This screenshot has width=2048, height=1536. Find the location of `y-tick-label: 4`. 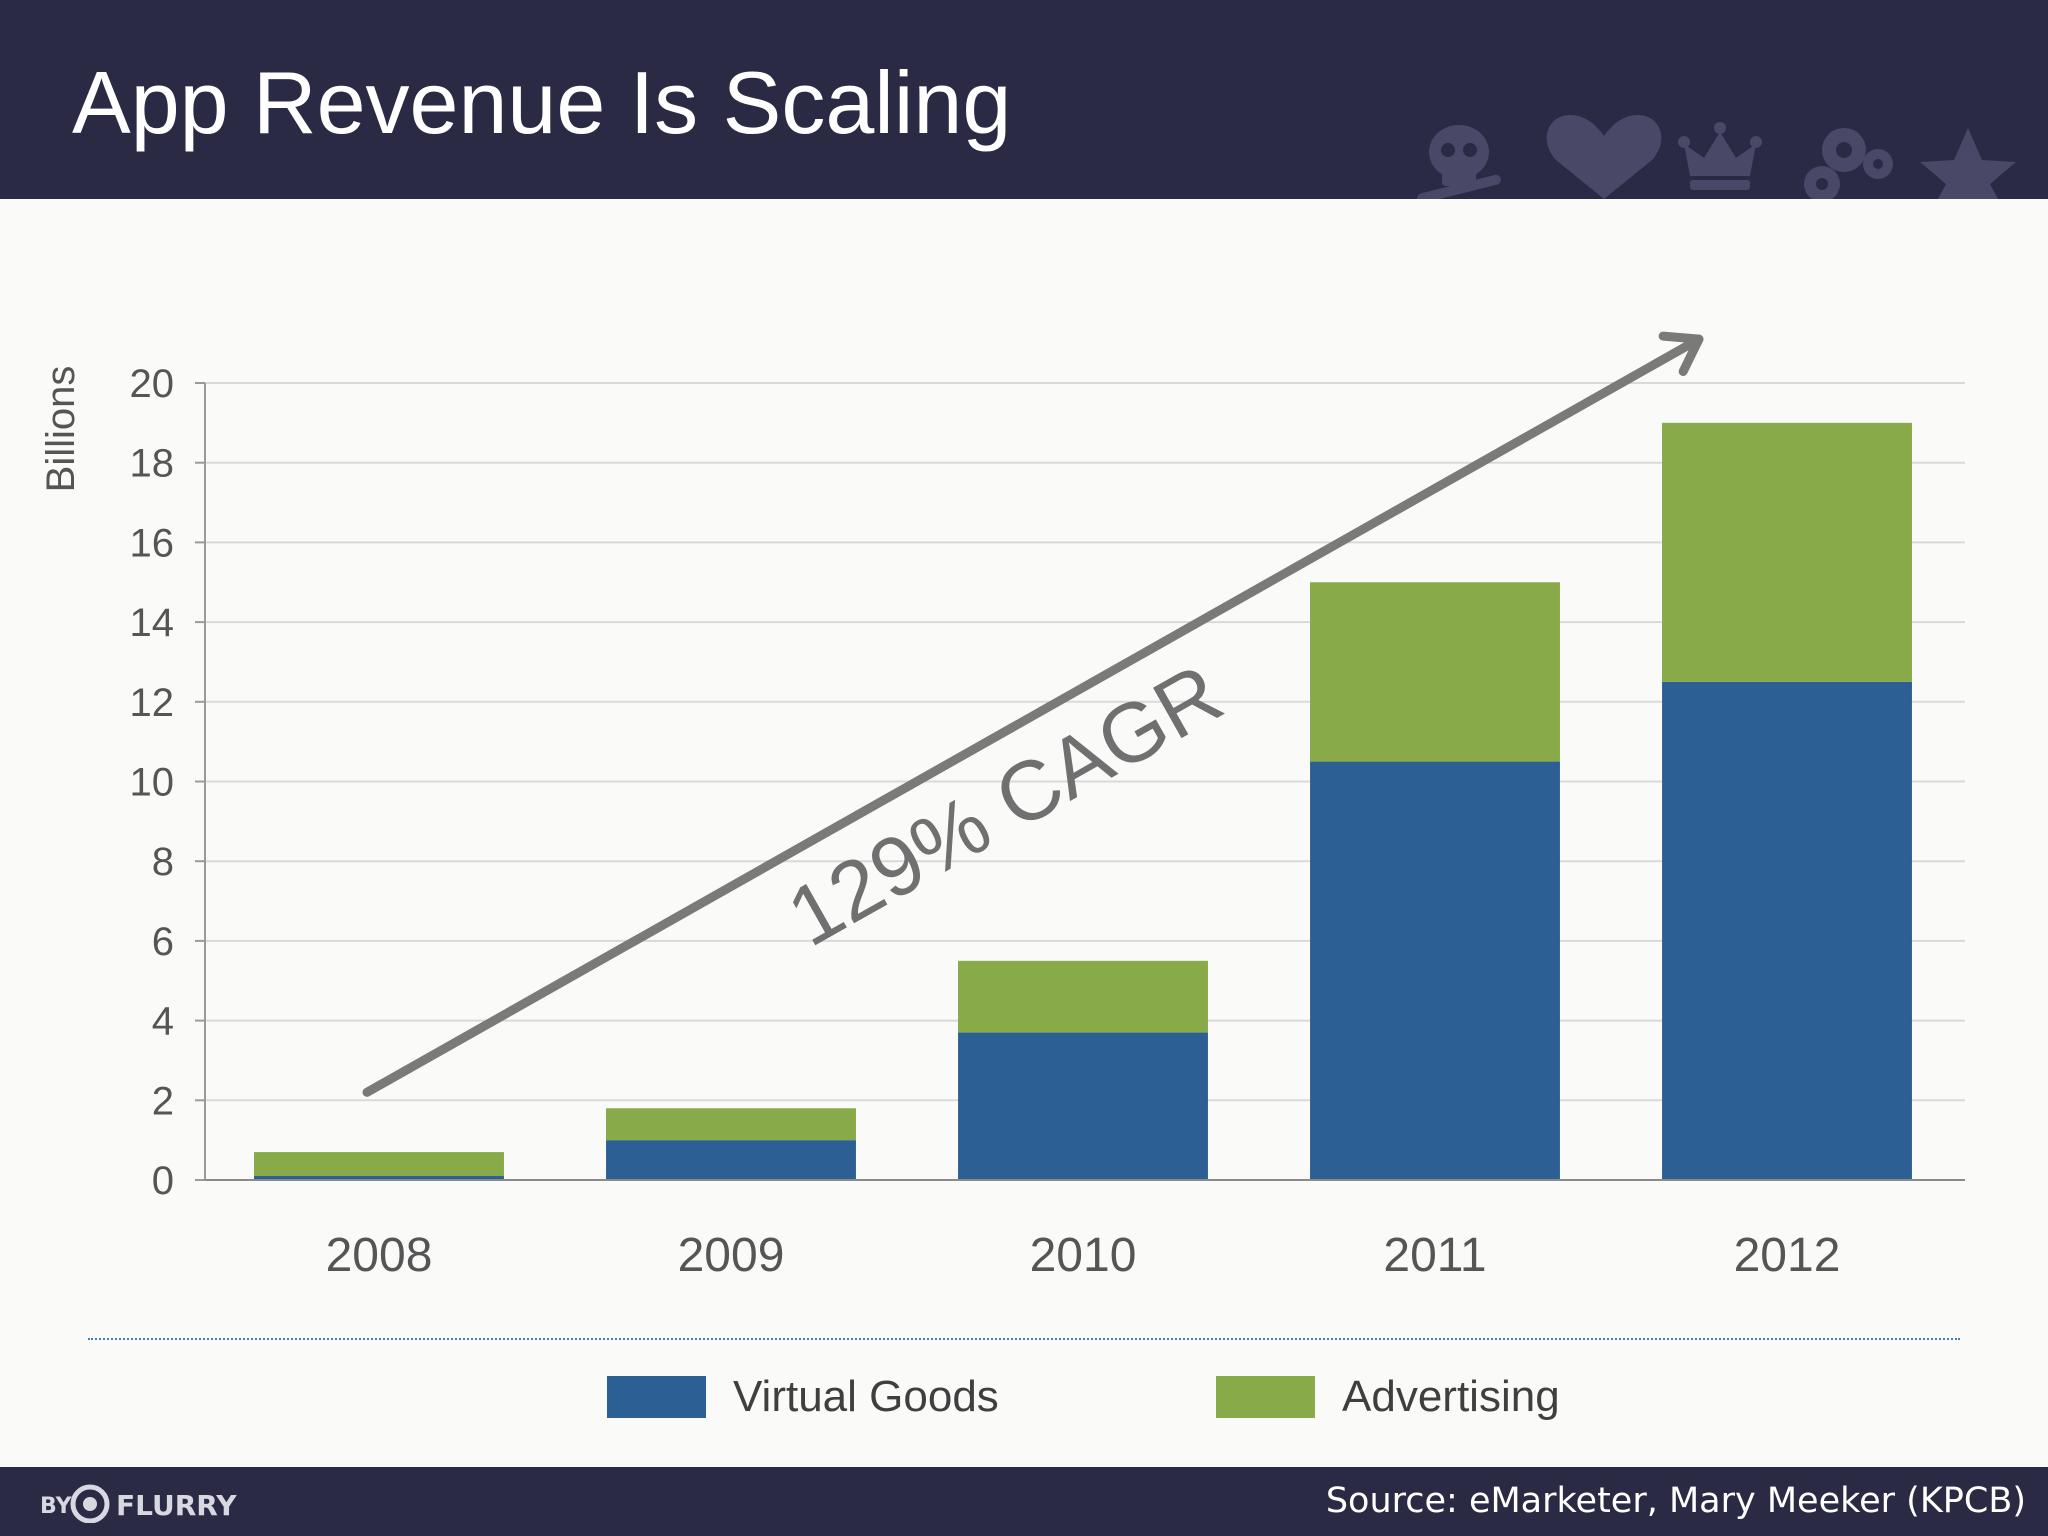

y-tick-label: 4 is located at coordinates (163, 1022).